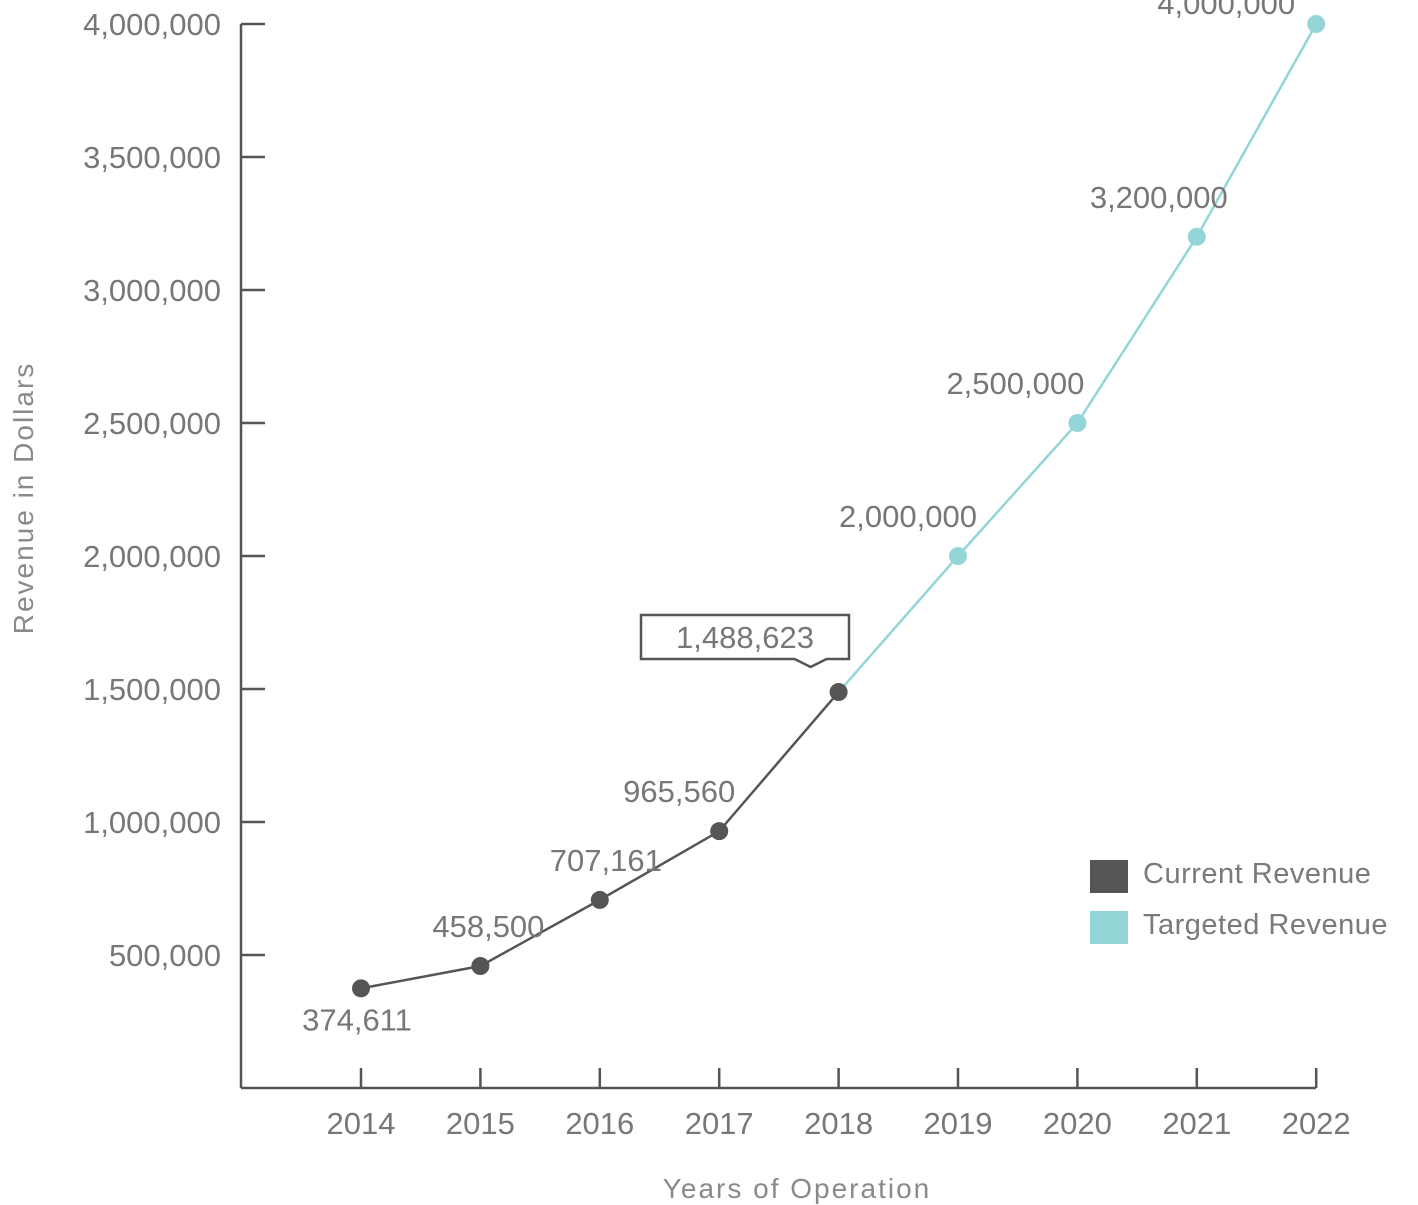 The width and height of the screenshot is (1418, 1205). Describe the element at coordinates (606, 860) in the screenshot. I see `data-label: 707,161` at that location.